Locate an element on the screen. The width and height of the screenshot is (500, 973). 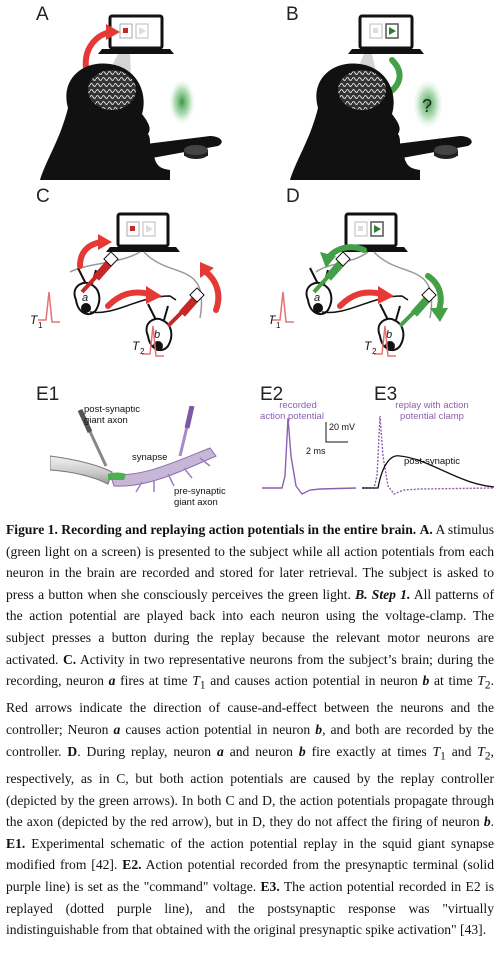
panel-b-label: B is located at coordinates (292, 14).